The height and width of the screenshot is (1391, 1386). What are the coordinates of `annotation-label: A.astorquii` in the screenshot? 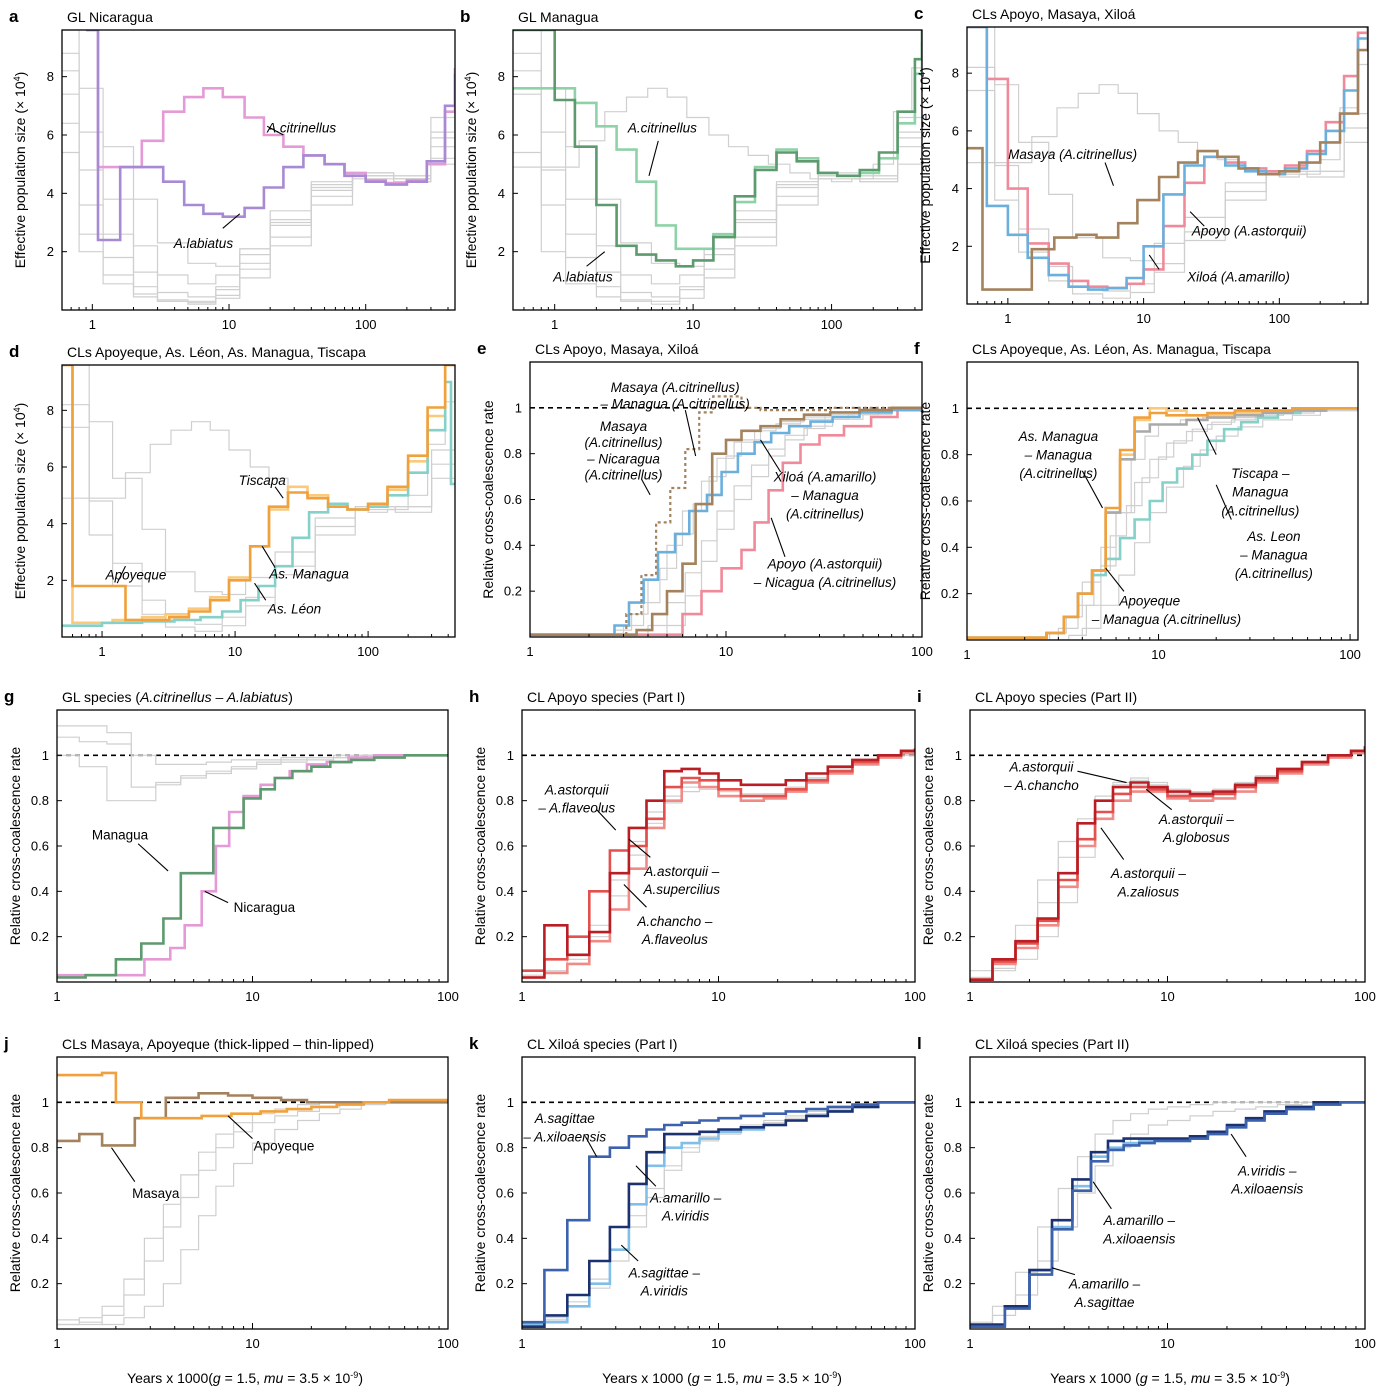 It's located at (1042, 767).